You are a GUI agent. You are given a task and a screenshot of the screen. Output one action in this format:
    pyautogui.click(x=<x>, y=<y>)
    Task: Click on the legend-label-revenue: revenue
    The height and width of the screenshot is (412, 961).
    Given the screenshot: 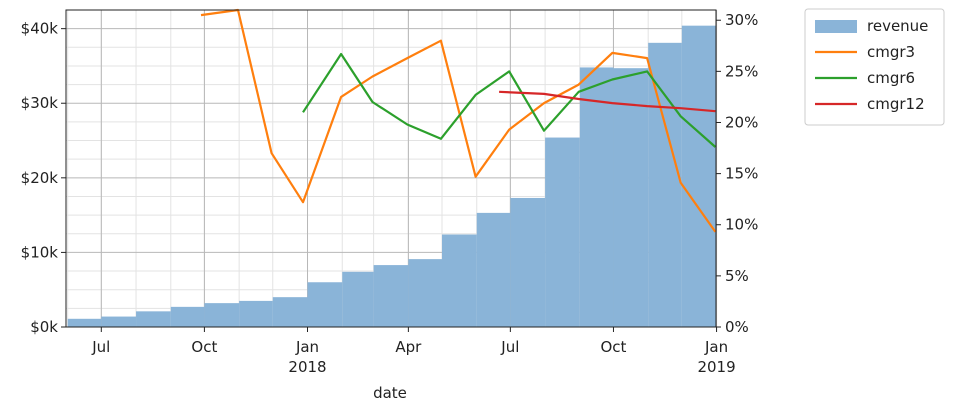 What is the action you would take?
    pyautogui.click(x=897, y=26)
    